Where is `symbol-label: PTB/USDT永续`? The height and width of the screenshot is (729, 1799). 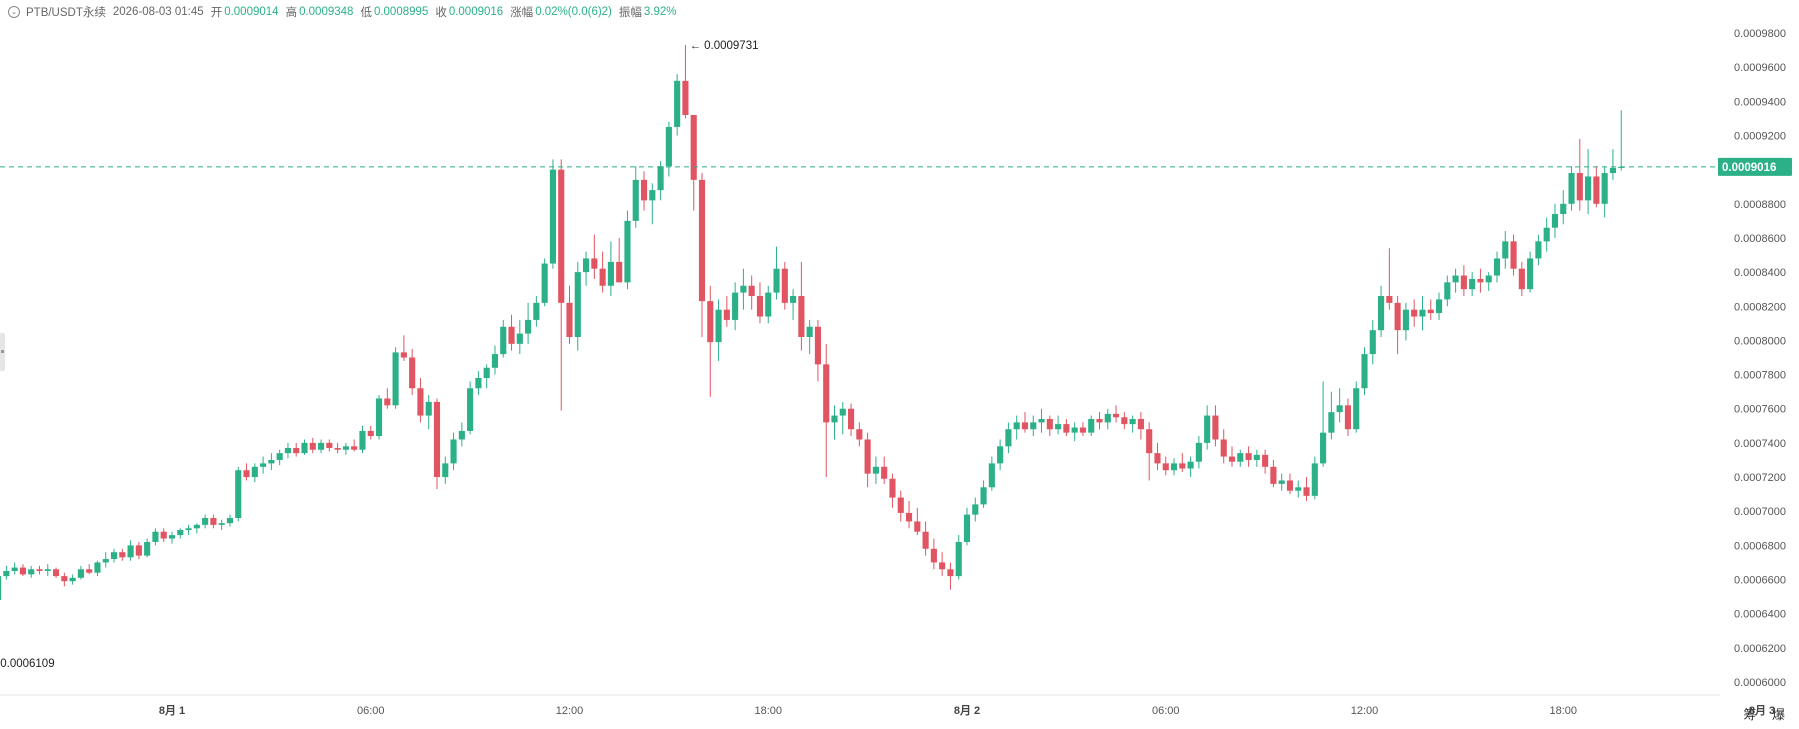 symbol-label: PTB/USDT永续 is located at coordinates (66, 13).